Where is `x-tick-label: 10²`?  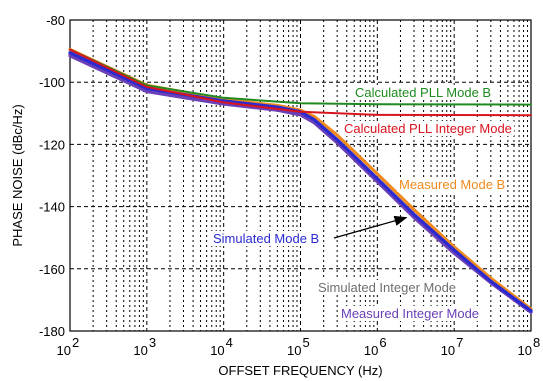 x-tick-label: 10² is located at coordinates (68, 346).